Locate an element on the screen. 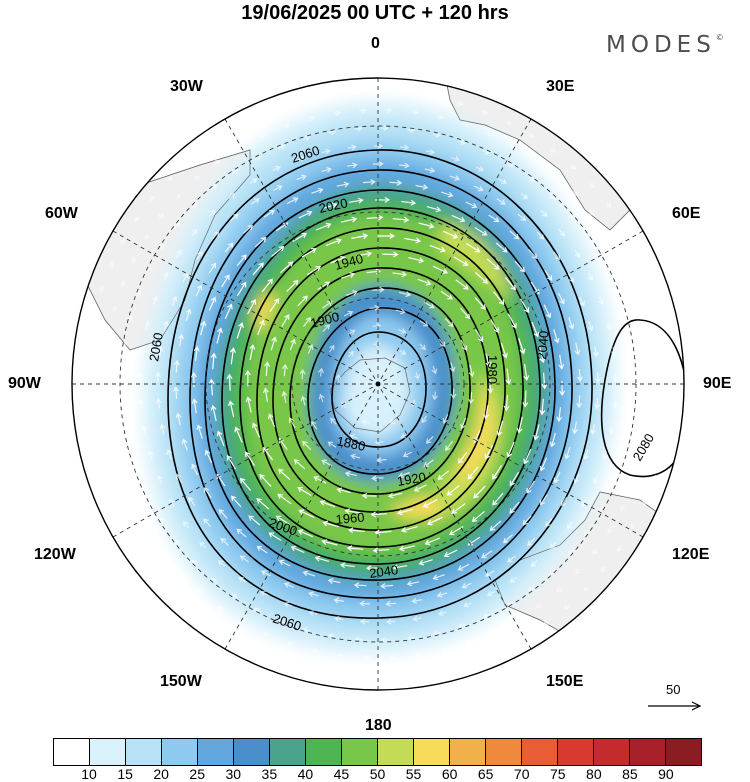  colorbar-tick-label: 25 is located at coordinates (197, 774).